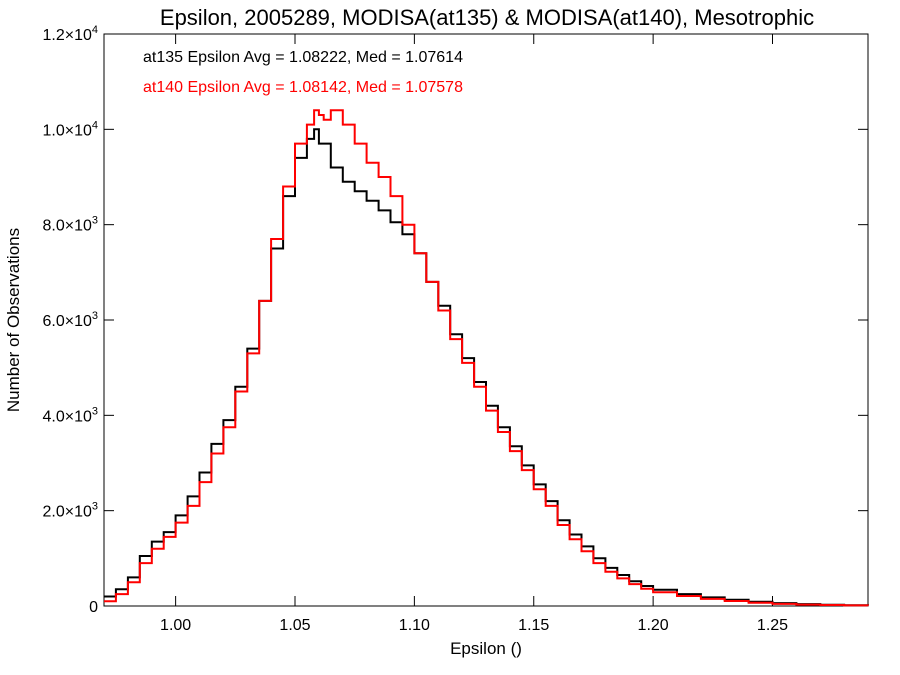 The width and height of the screenshot is (900, 675). I want to click on x-tick-label: 1.00, so click(175, 625).